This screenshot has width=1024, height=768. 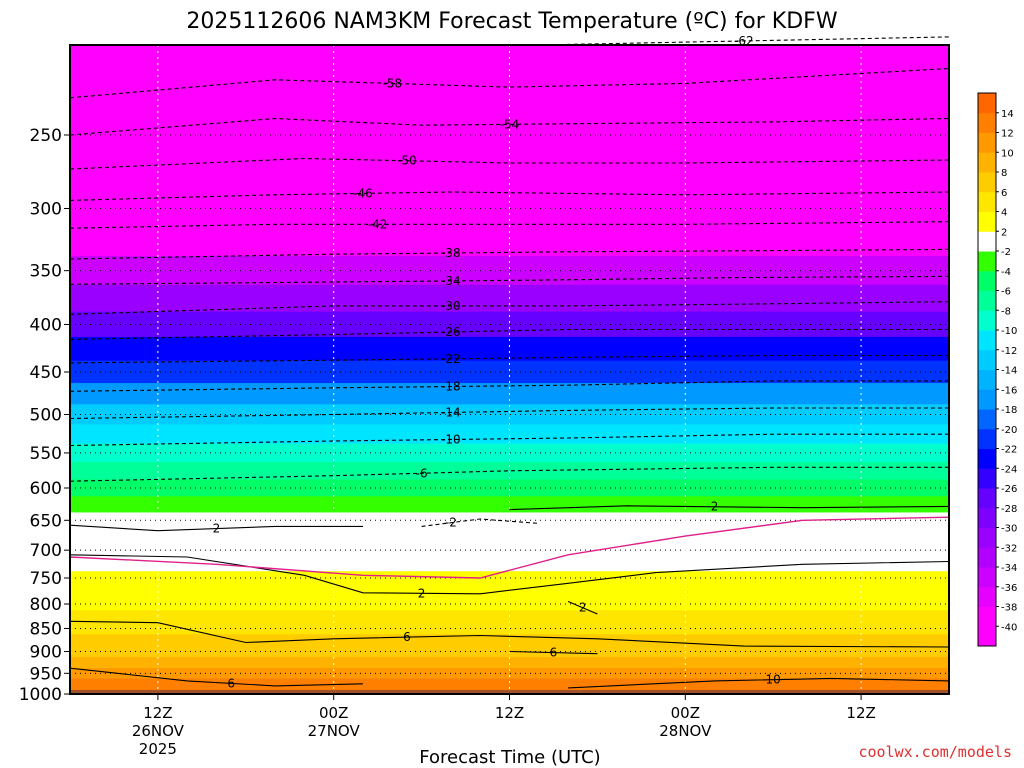 What do you see at coordinates (1007, 114) in the screenshot?
I see `colorbar-label: 14` at bounding box center [1007, 114].